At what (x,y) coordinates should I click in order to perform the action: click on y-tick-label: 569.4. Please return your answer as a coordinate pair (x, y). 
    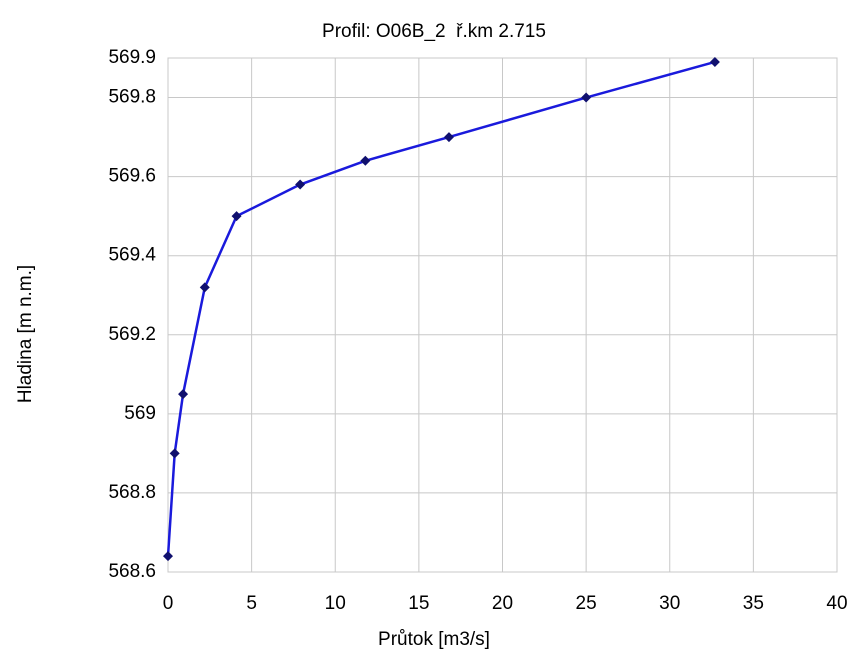
    Looking at the image, I should click on (132, 255).